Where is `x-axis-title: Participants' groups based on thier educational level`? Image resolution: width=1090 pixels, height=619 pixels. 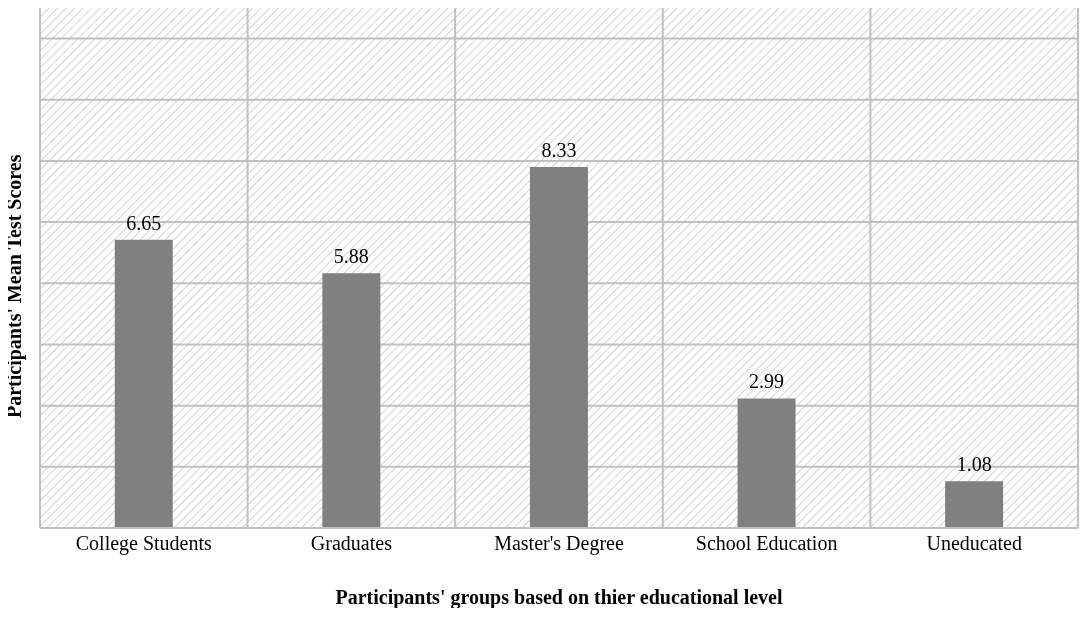 x-axis-title: Participants' groups based on thier educational level is located at coordinates (559, 597).